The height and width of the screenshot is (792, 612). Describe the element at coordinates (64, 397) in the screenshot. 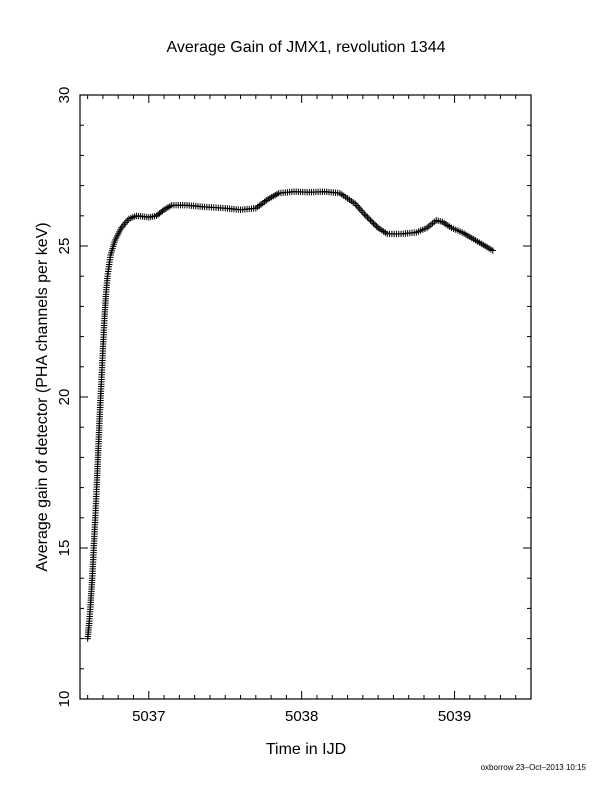

I see `y-tick-label: 20` at that location.